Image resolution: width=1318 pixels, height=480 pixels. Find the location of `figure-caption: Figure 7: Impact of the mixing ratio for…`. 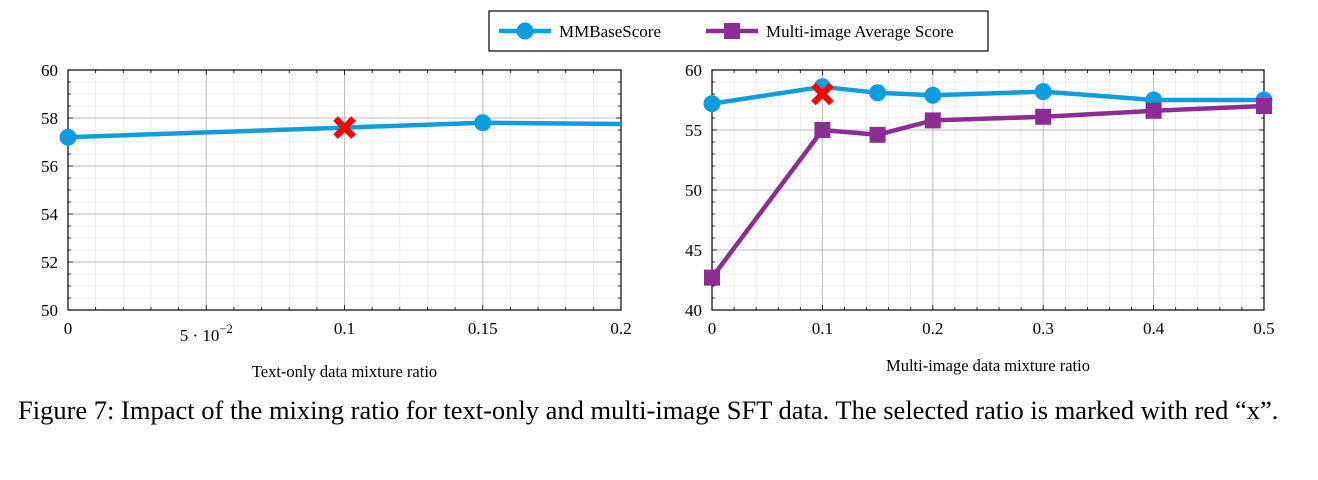

figure-caption: Figure 7: Impact of the mixing ratio for… is located at coordinates (648, 410).